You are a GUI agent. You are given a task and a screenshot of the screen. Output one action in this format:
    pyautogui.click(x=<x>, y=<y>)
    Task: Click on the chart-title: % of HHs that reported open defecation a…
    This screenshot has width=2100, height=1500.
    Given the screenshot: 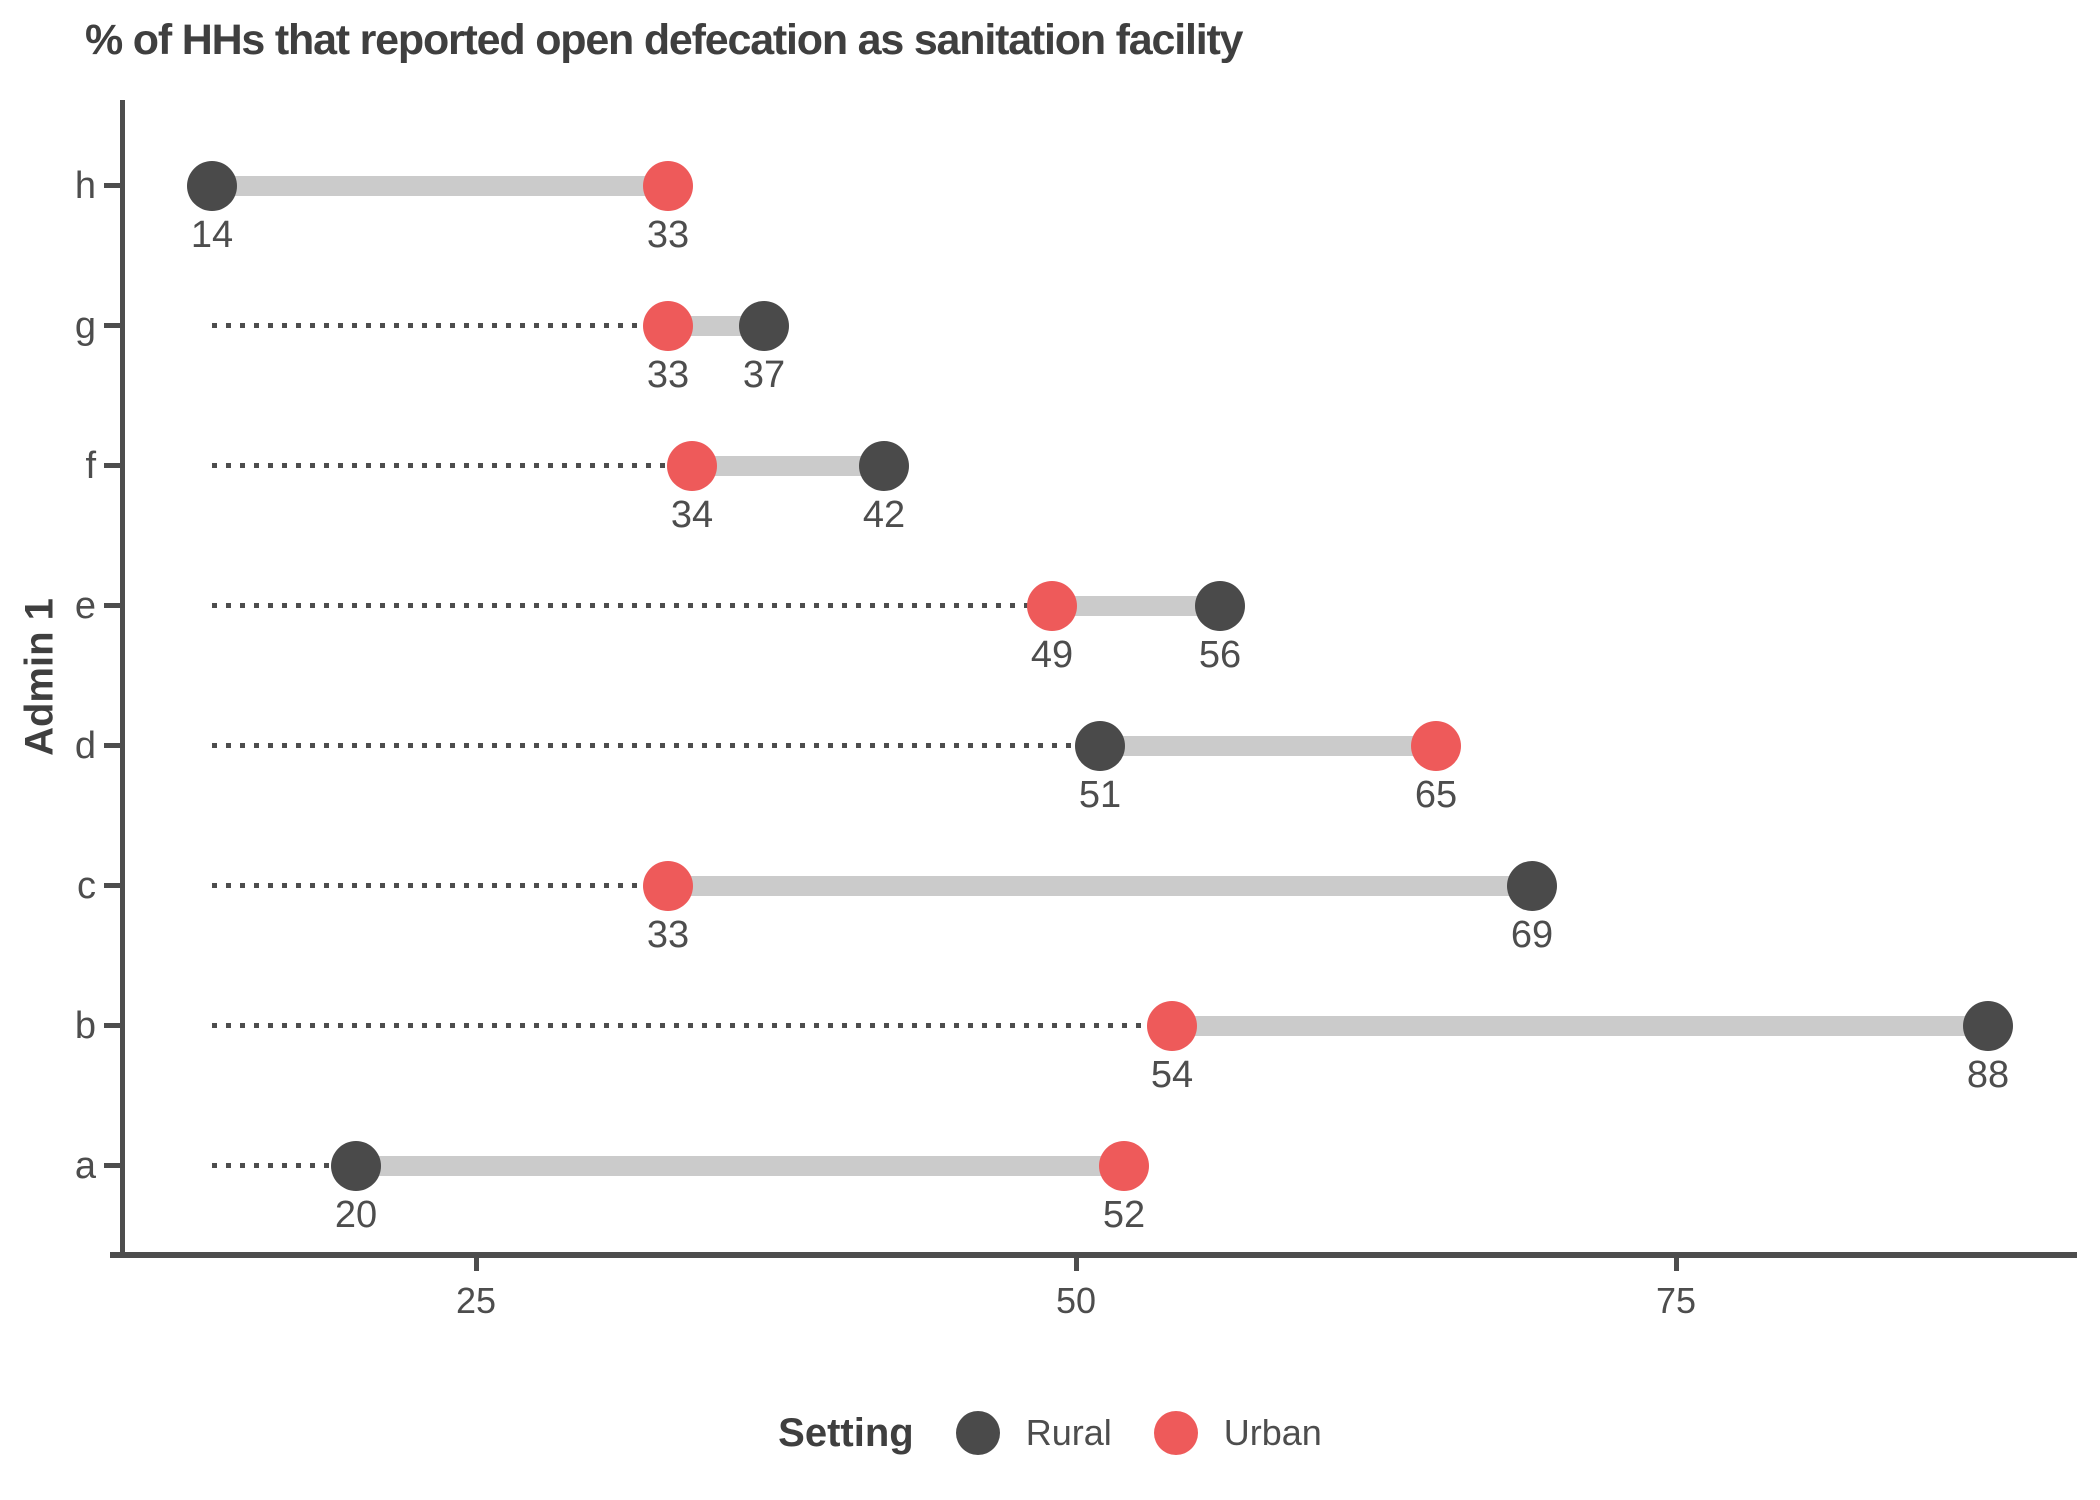 What is the action you would take?
    pyautogui.click(x=664, y=40)
    